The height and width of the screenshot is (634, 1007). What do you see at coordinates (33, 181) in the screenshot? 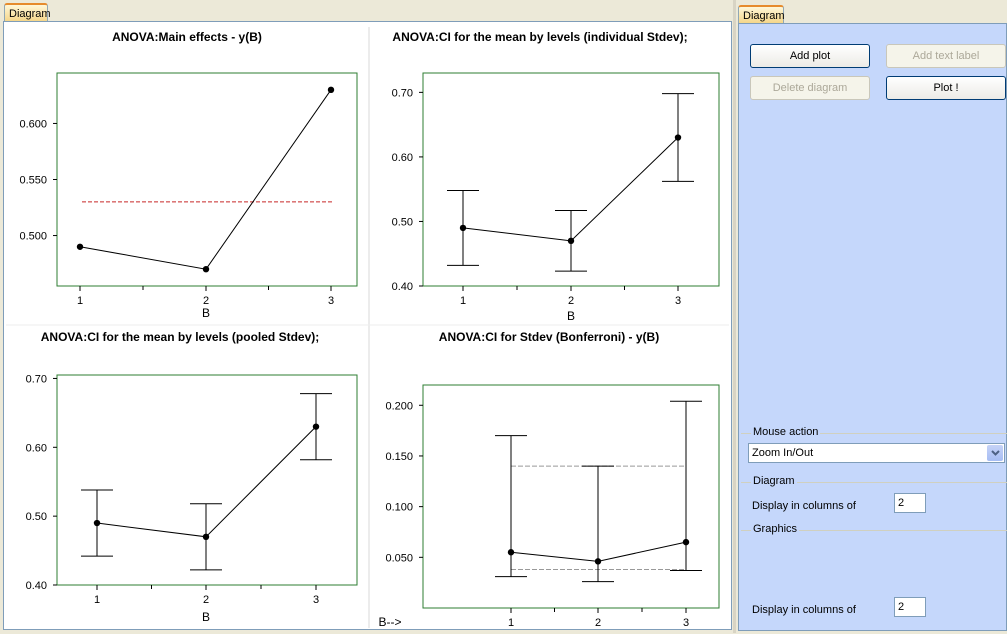
I see `y-tick-label: 0.550` at bounding box center [33, 181].